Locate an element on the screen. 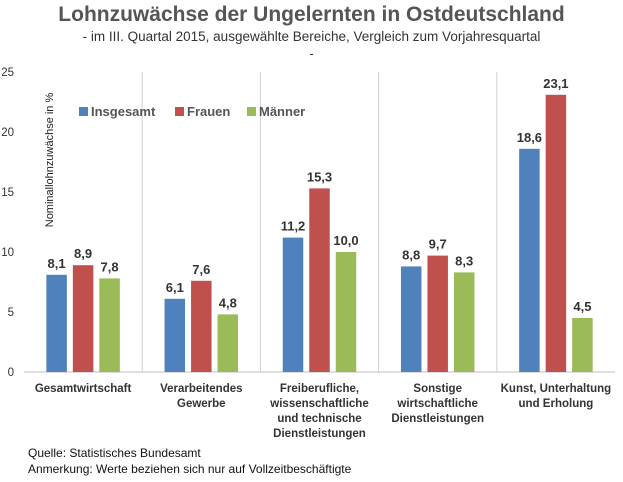  data-label: 8,8 is located at coordinates (411, 254).